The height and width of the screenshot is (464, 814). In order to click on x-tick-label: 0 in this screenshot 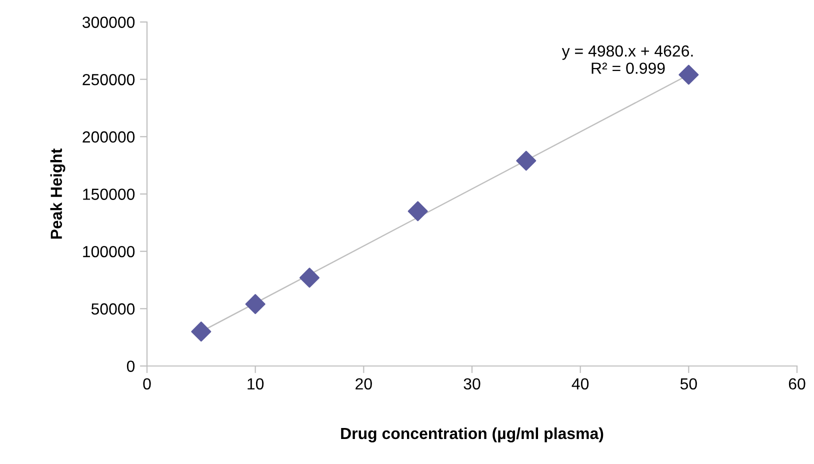, I will do `click(147, 384)`.